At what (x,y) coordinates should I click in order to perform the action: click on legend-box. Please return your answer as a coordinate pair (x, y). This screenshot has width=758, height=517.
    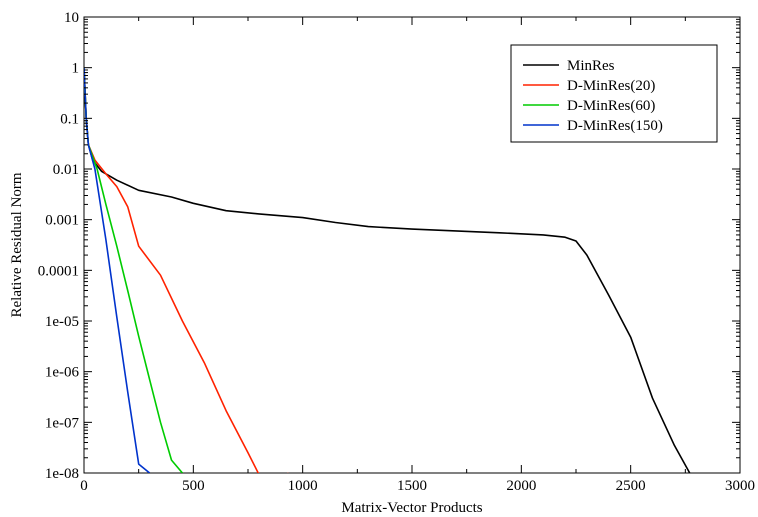
    Looking at the image, I should click on (614, 93).